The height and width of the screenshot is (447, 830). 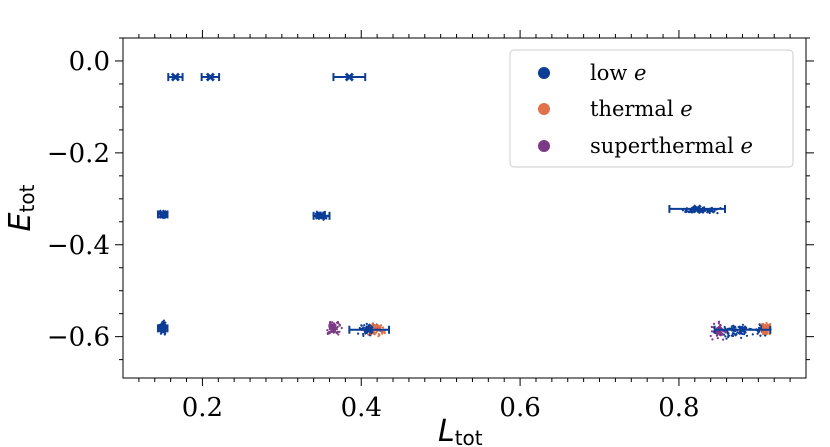 I want to click on y-axis-label: Etot, so click(x=21, y=207).